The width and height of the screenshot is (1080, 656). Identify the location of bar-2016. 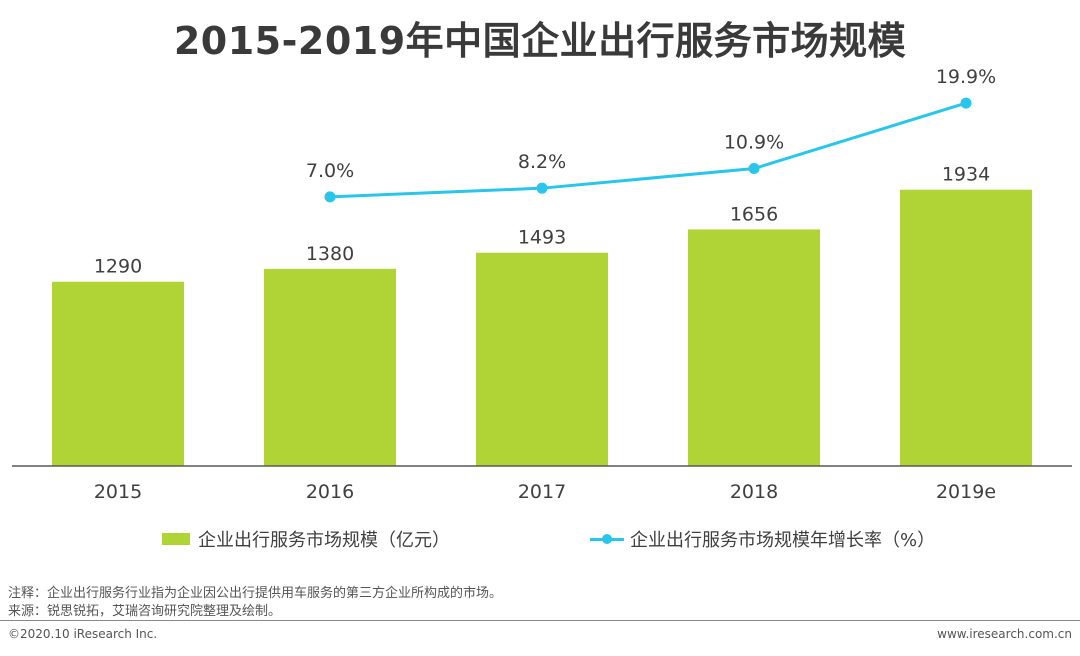
(330, 367).